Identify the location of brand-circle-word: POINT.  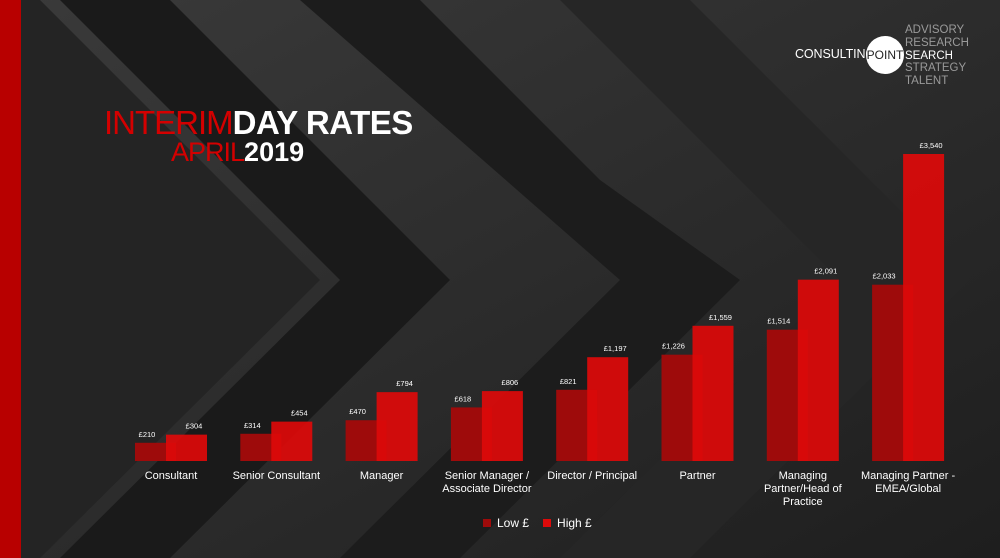
(885, 55).